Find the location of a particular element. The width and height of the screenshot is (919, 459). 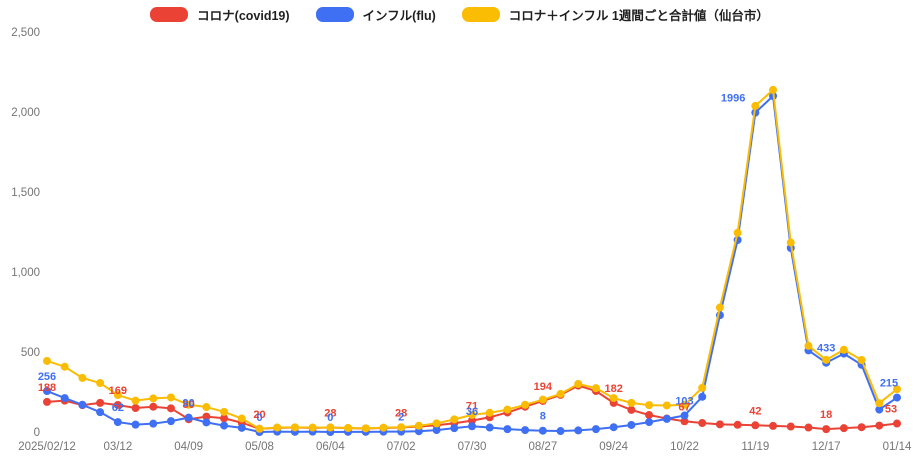

point-label-covid: 182 is located at coordinates (613, 389).